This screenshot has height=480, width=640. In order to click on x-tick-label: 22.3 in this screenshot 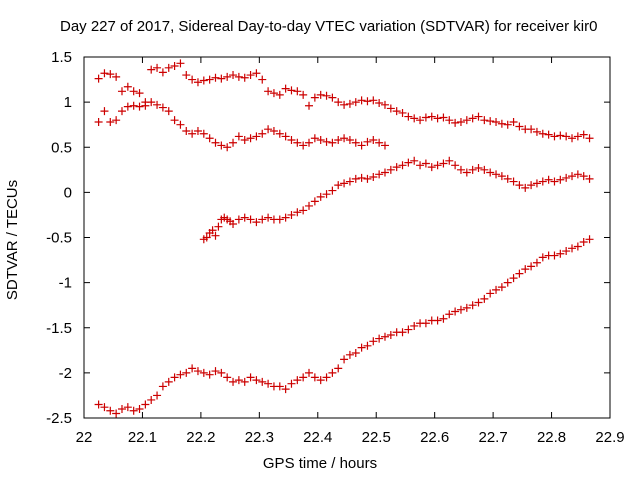, I will do `click(259, 437)`.